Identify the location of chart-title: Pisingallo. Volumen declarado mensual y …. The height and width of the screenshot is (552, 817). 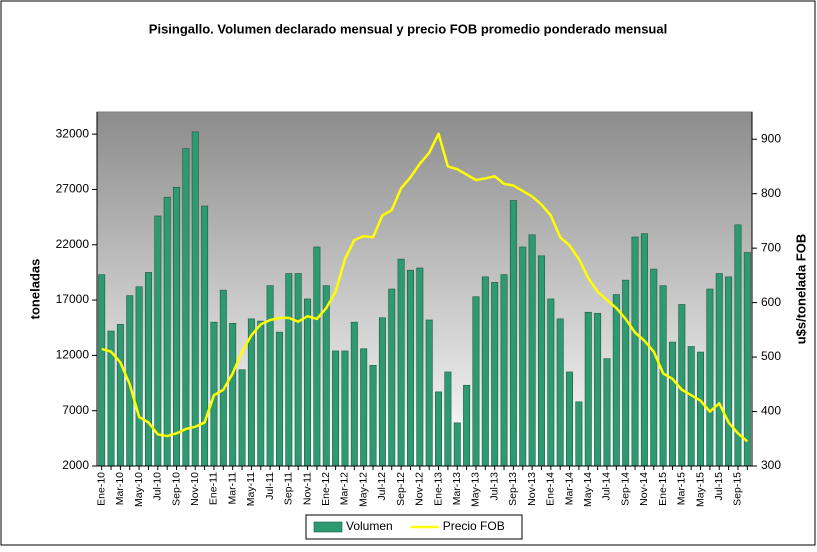
(408, 28).